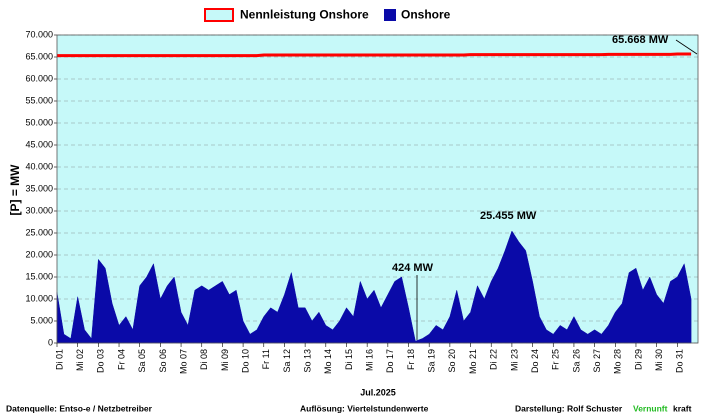 This screenshot has width=705, height=415. Describe the element at coordinates (640, 40) in the screenshot. I see `annotation: 65.668 MW` at that location.